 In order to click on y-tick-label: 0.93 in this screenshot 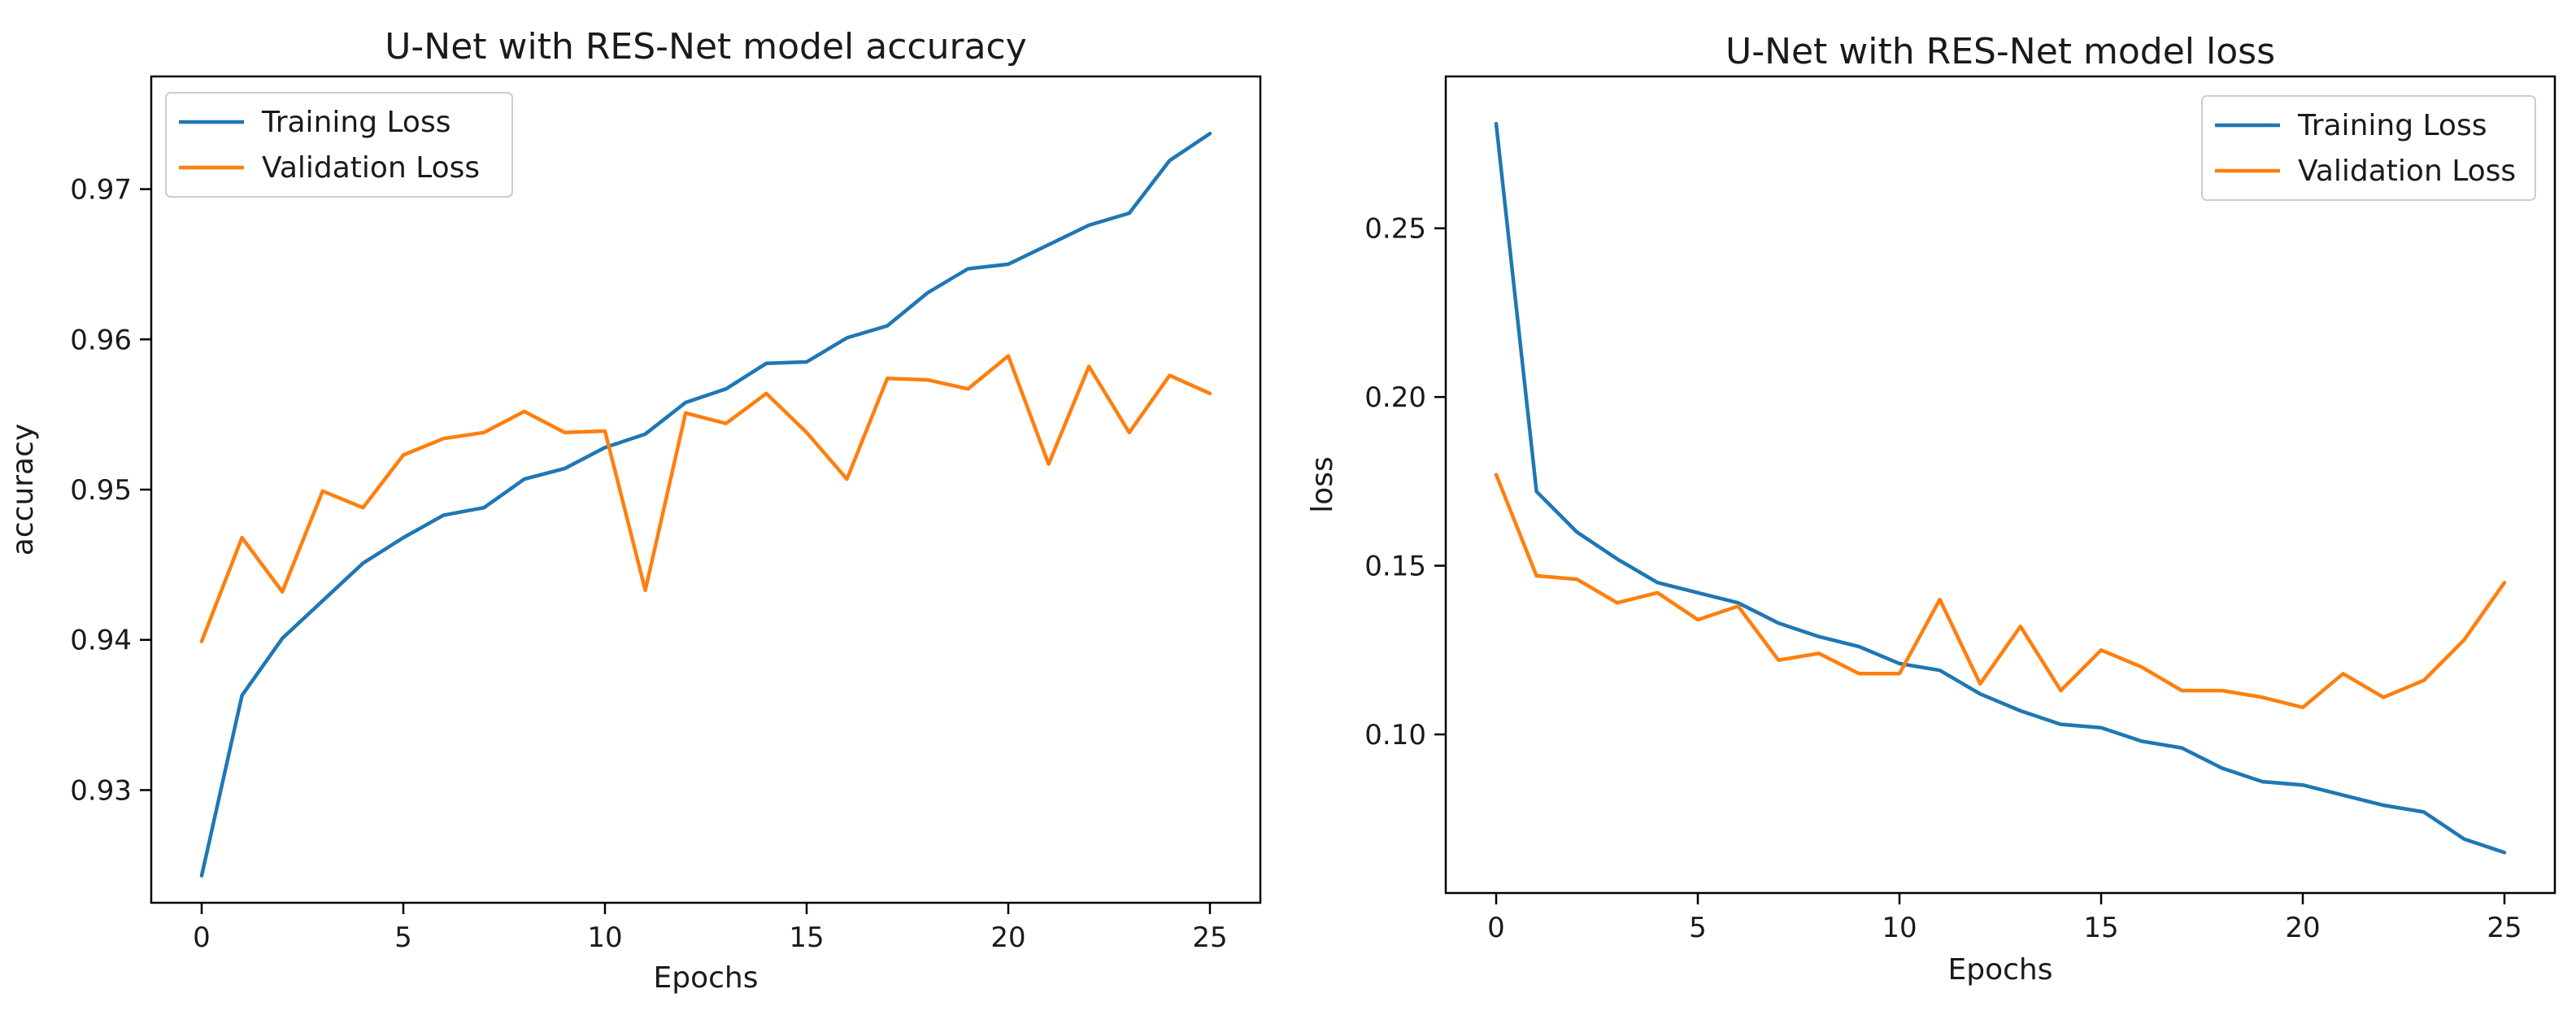, I will do `click(101, 790)`.